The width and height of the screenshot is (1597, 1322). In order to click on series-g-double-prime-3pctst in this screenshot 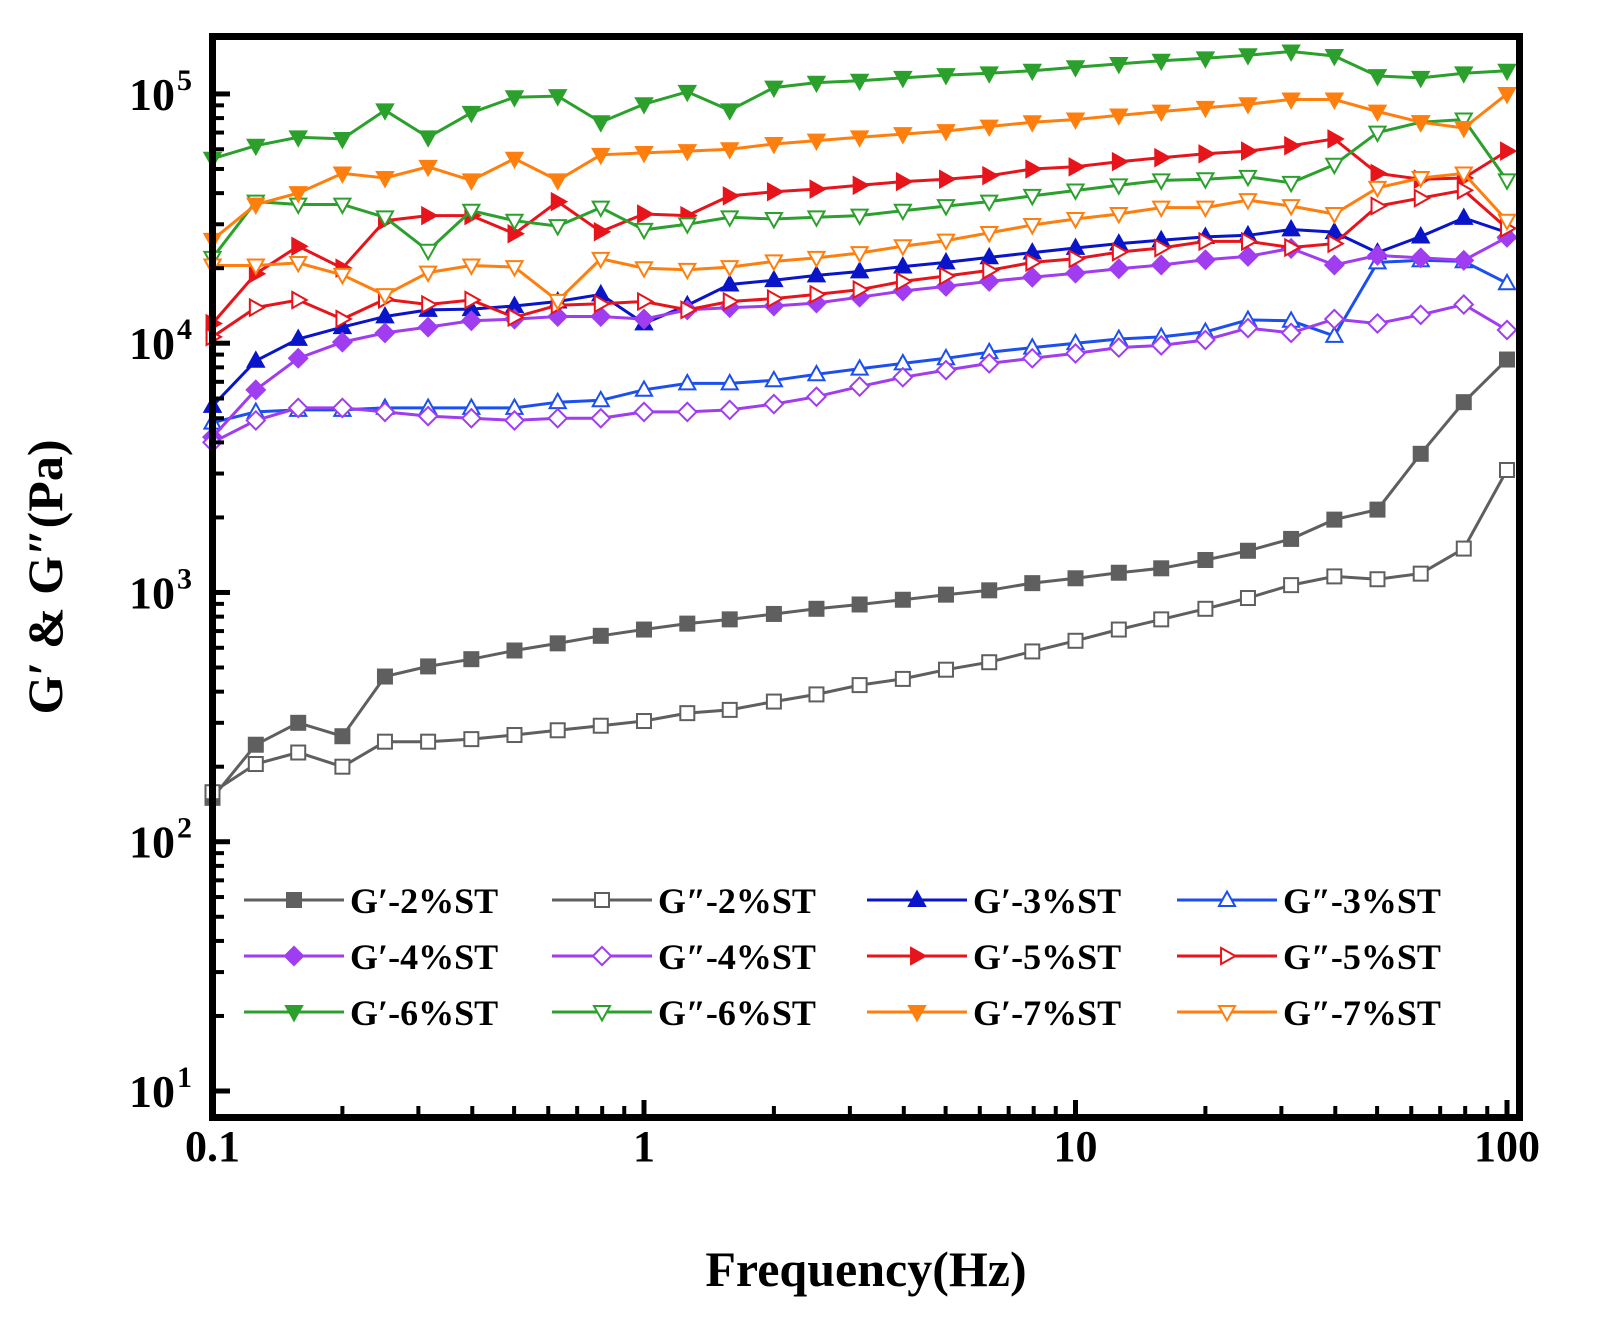, I will do `click(859, 339)`.